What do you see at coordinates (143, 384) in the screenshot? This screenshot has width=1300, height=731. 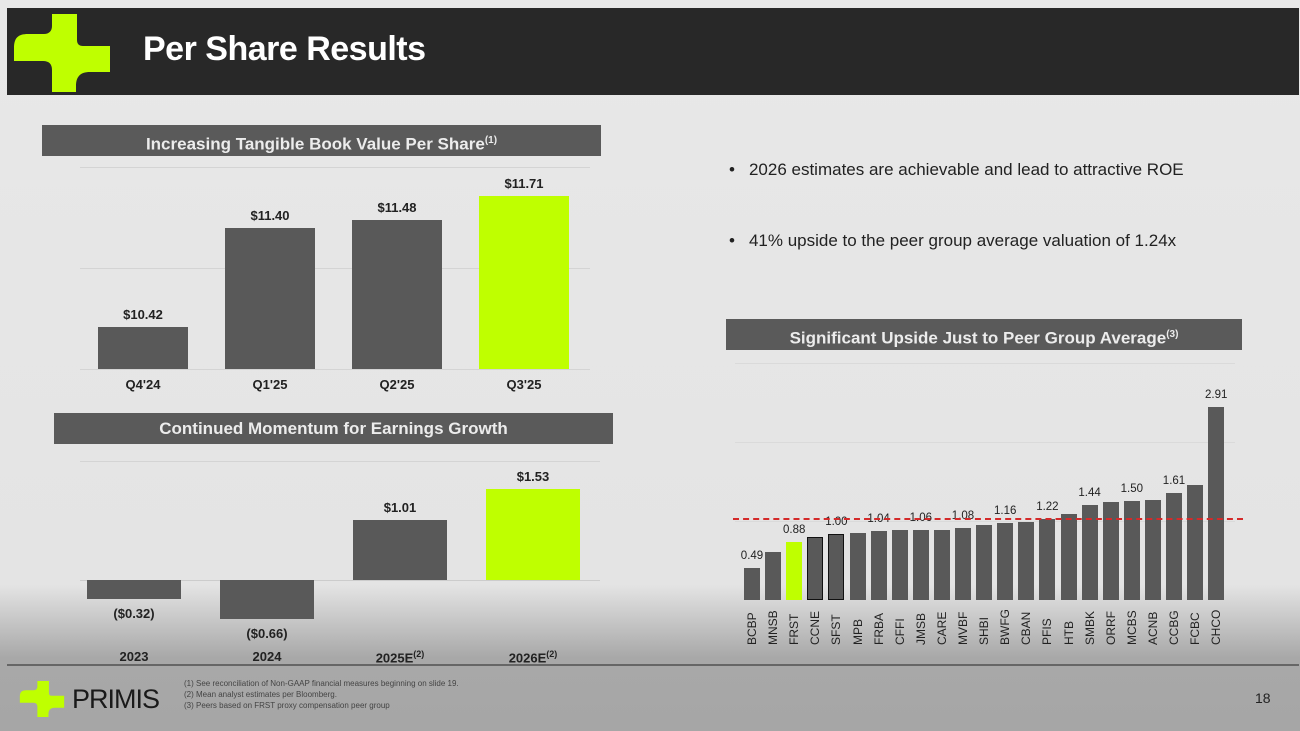 I see `x-tick-label: Q4'24` at bounding box center [143, 384].